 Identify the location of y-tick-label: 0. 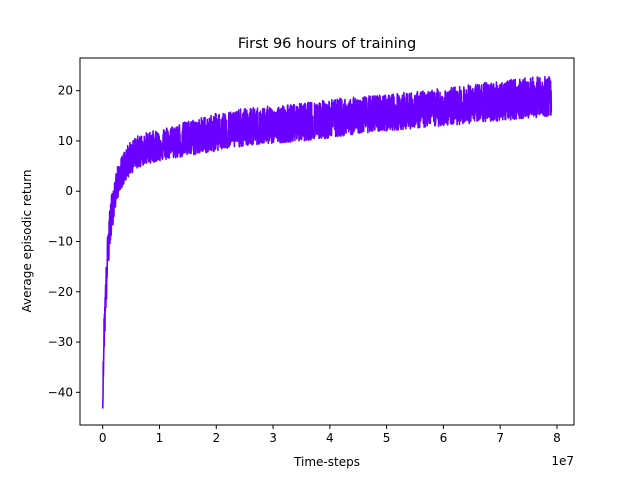
(69, 191).